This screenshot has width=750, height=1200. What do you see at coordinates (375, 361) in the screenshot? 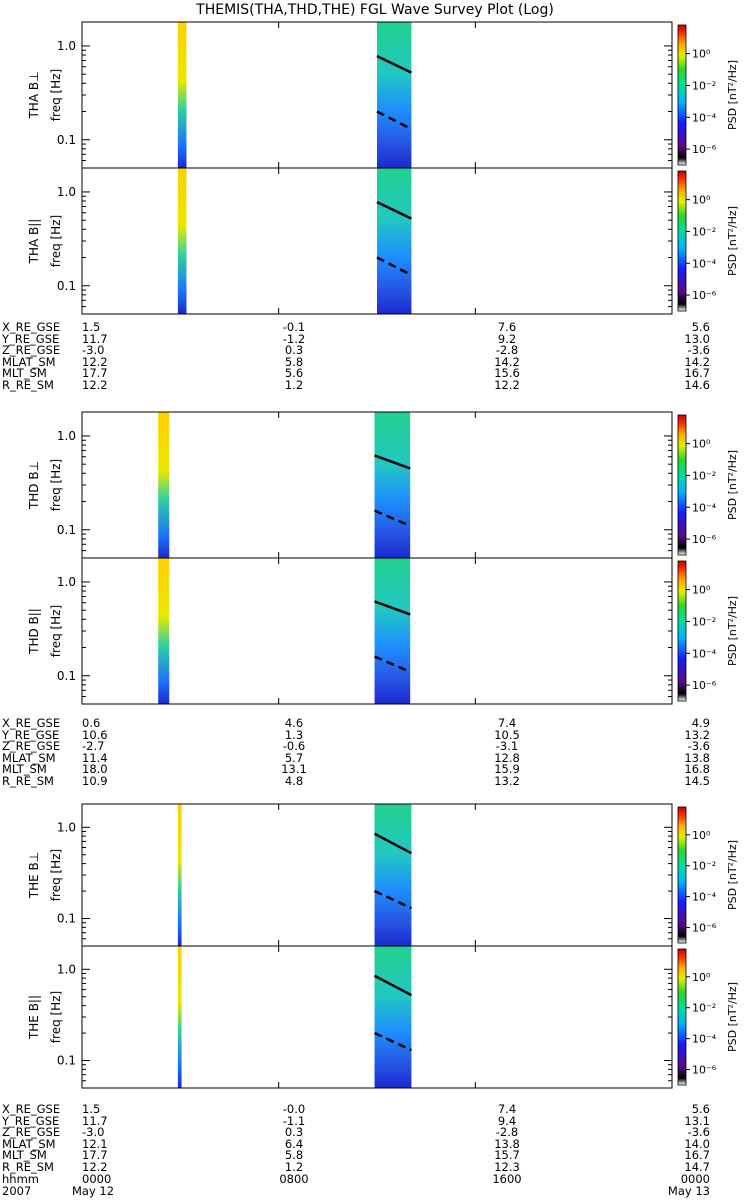
I see `ephemeris-row: MLAT_SM 12.2 5.8 14.2 14.2` at bounding box center [375, 361].